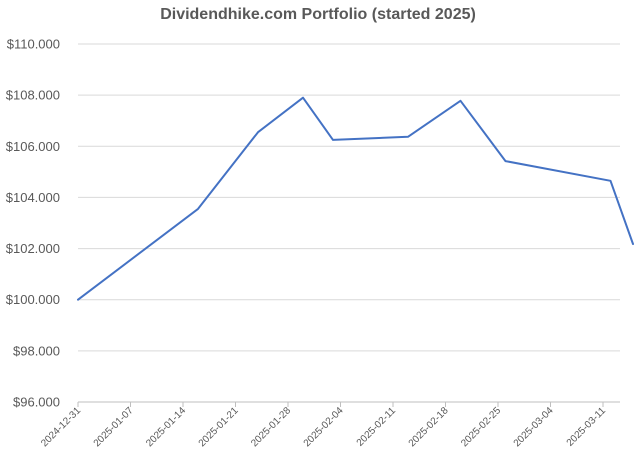 This screenshot has width=636, height=455. Describe the element at coordinates (429, 427) in the screenshot. I see `x-tick-label: 2025-02-18` at that location.